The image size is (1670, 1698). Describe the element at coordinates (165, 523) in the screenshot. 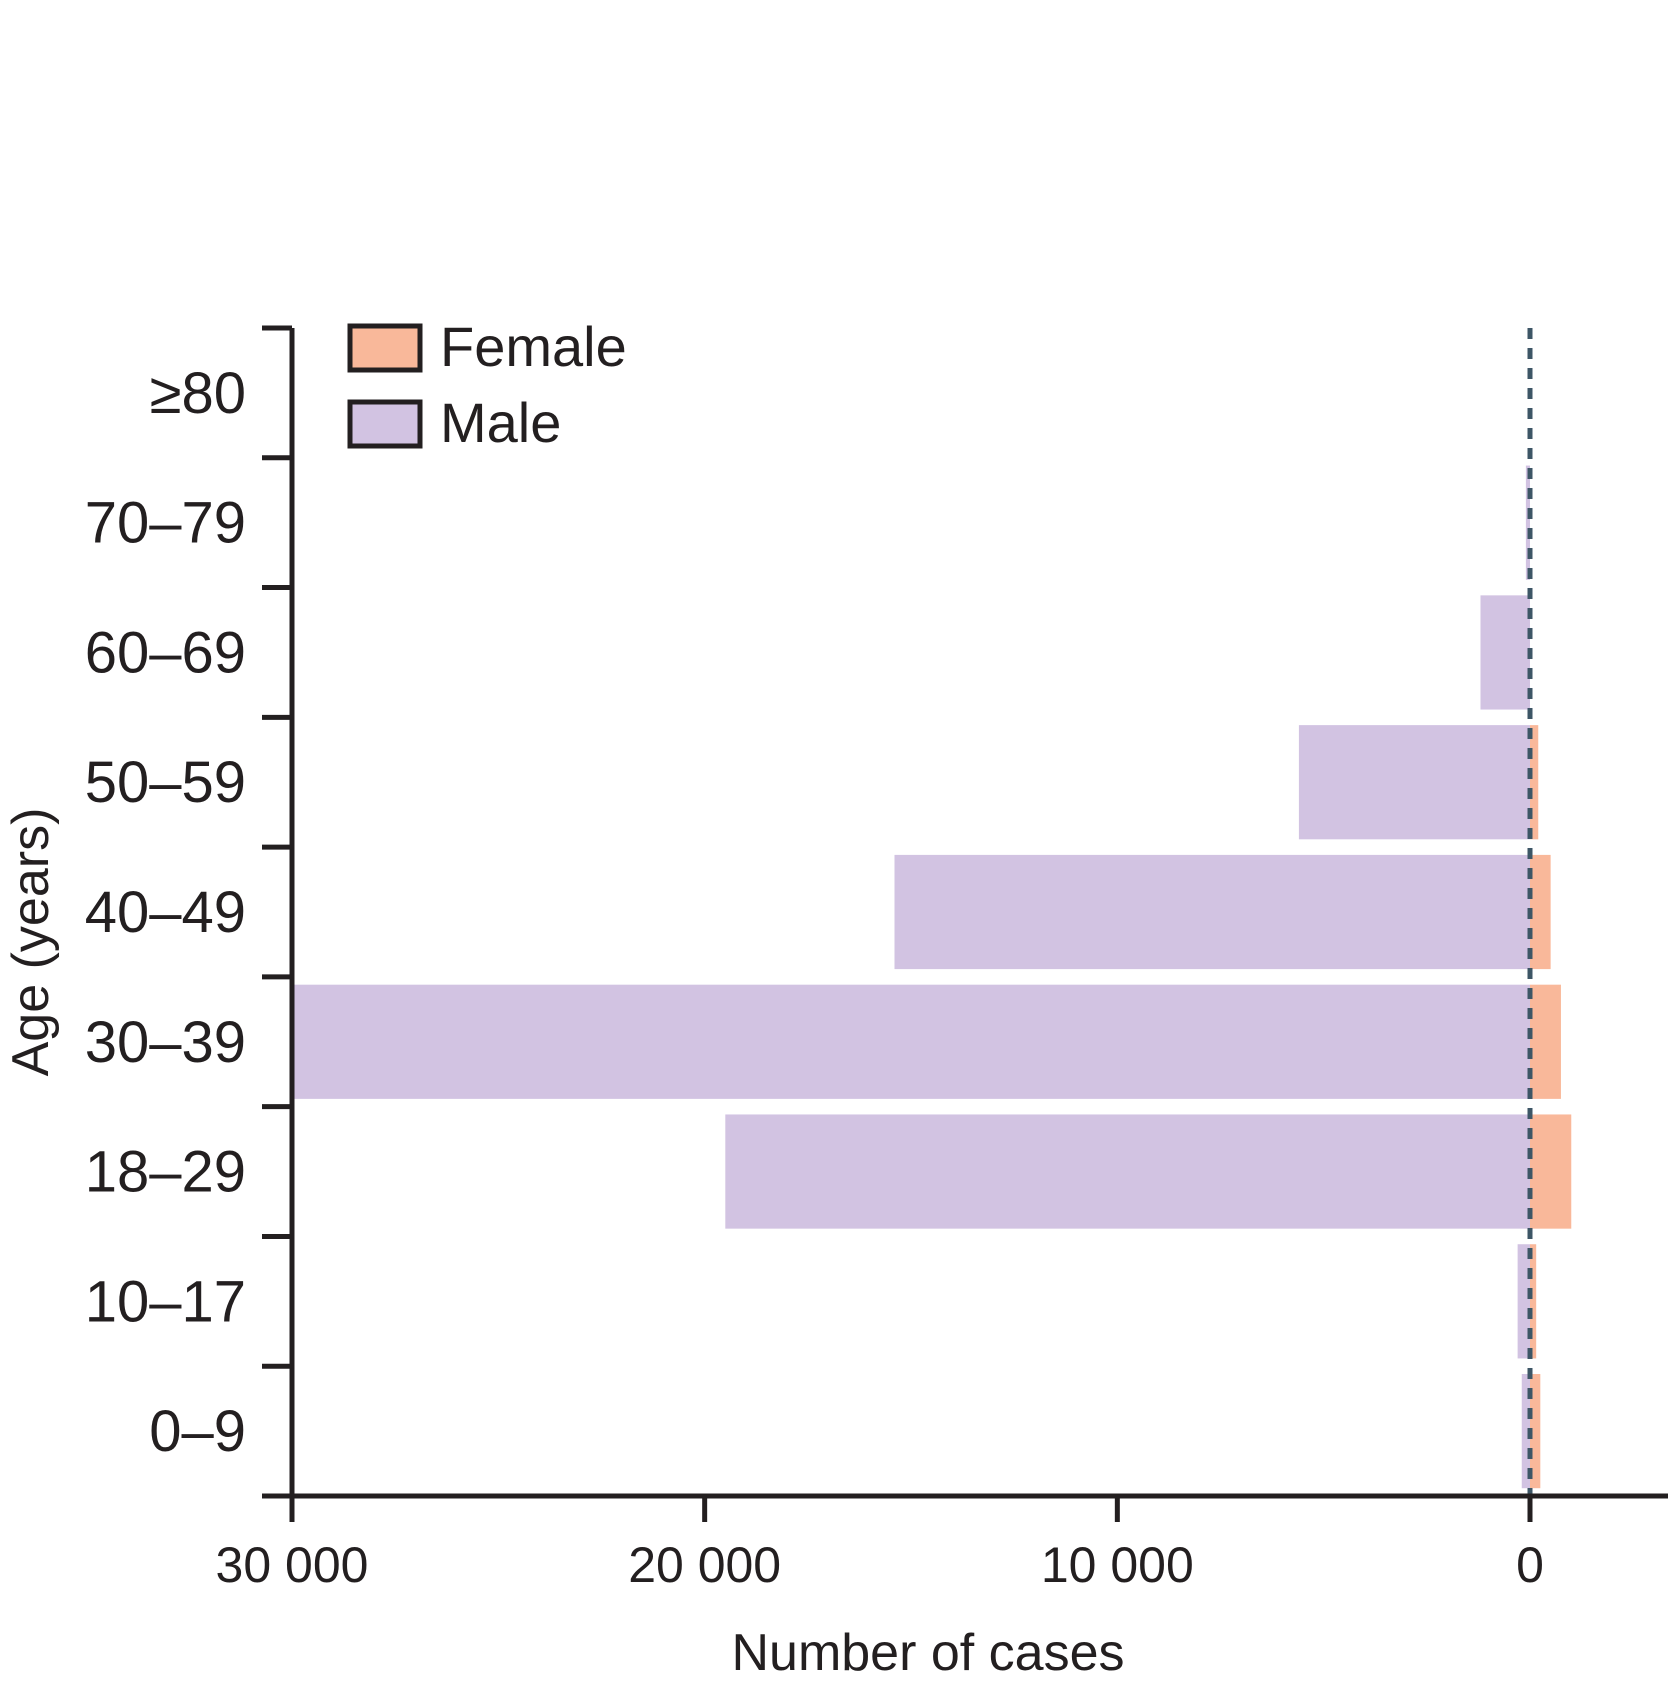

I see `y-tick-label: 70–79` at that location.